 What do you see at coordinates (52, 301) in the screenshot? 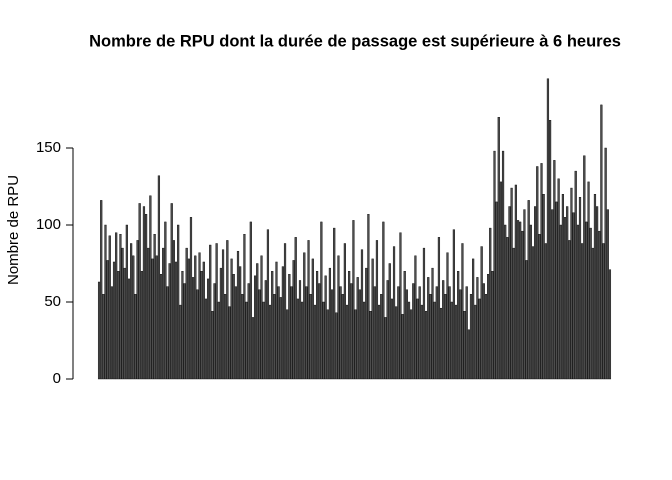
I see `y-tick-label: 50` at bounding box center [52, 301].